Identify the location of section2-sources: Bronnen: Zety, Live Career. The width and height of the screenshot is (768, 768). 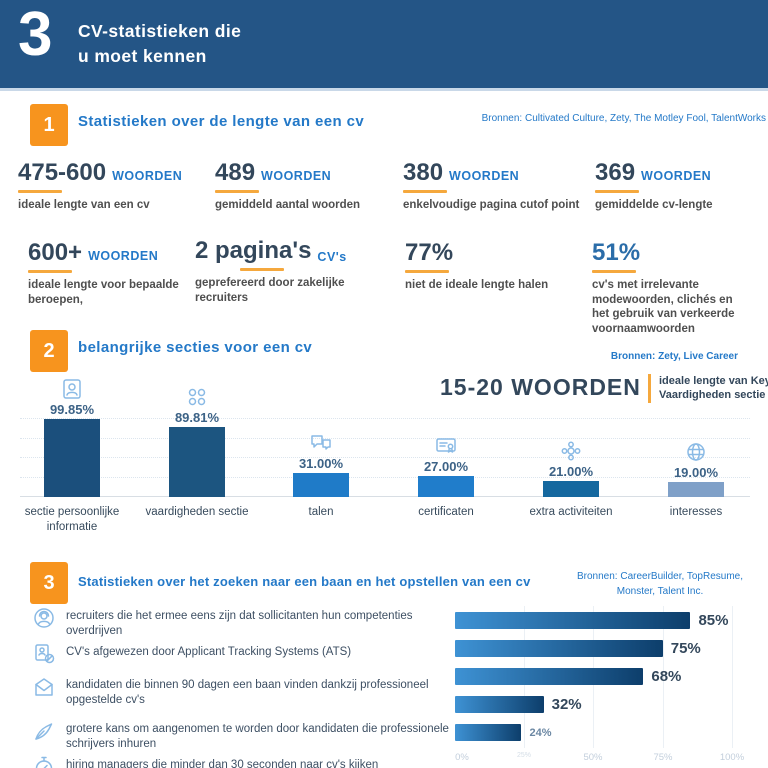
(674, 356).